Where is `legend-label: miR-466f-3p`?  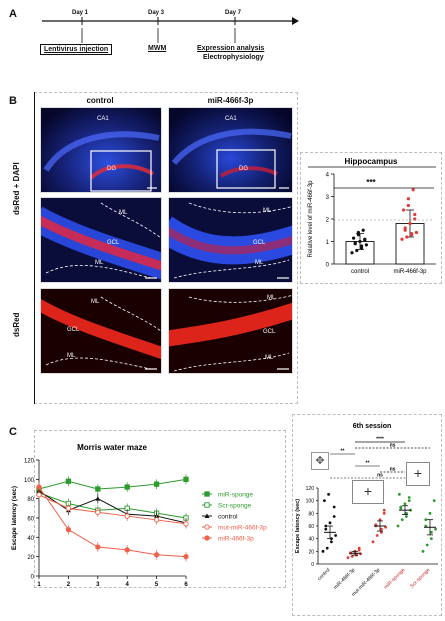 legend-label: miR-466f-3p is located at coordinates (236, 539).